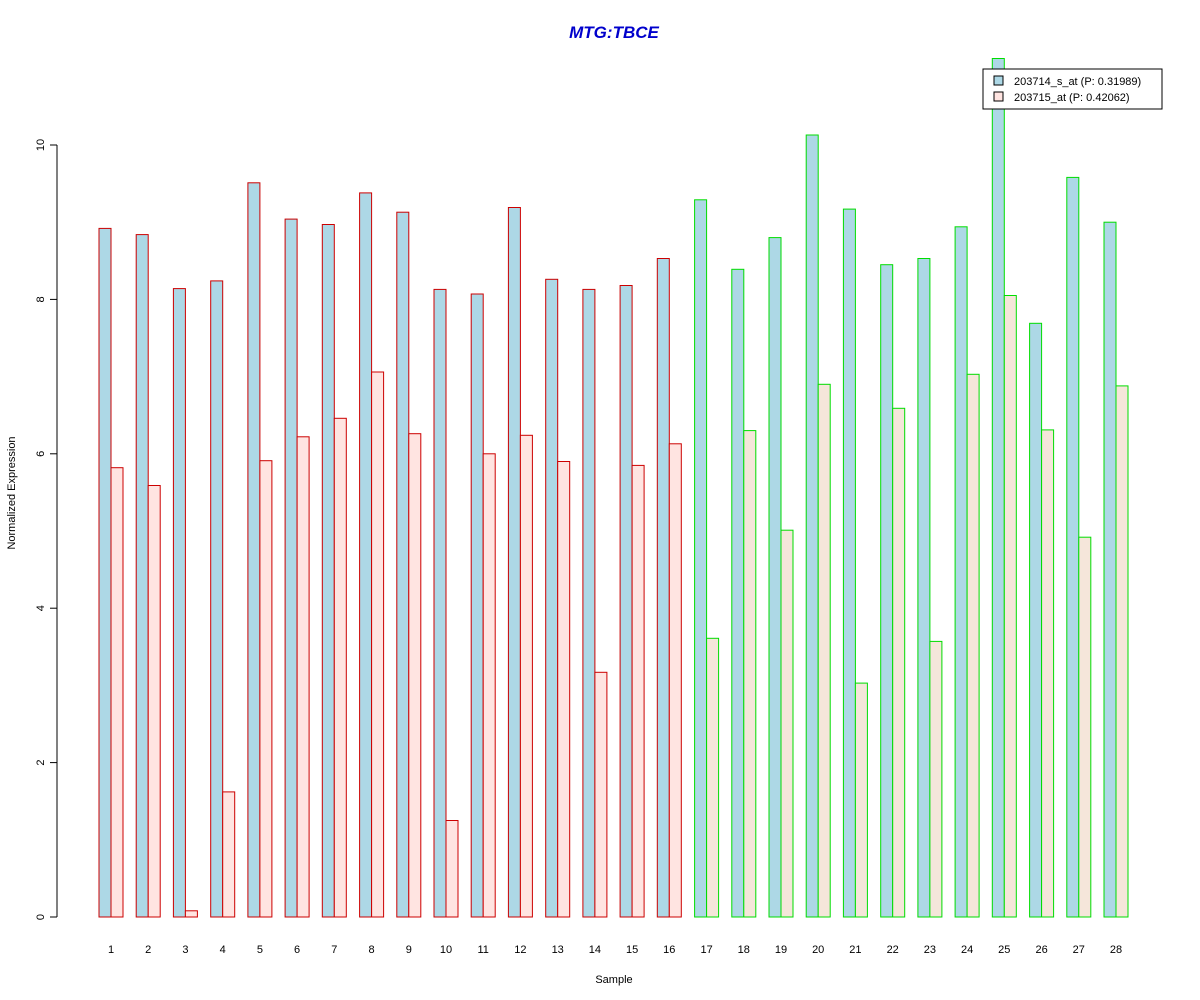 The height and width of the screenshot is (1000, 1200). Describe the element at coordinates (744, 950) in the screenshot. I see `x-tick-label: 18` at that location.